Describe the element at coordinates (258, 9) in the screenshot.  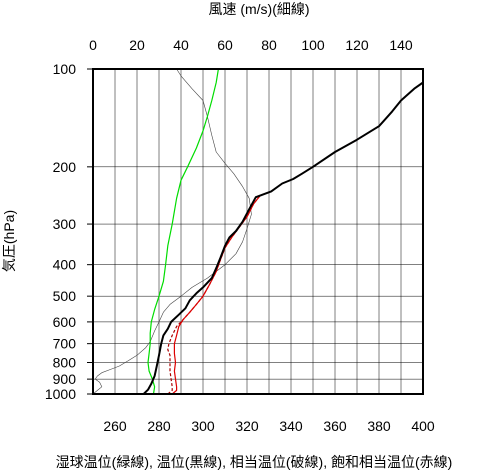
I see `top-axis-title: 風速 (m/s)(細線)` at that location.